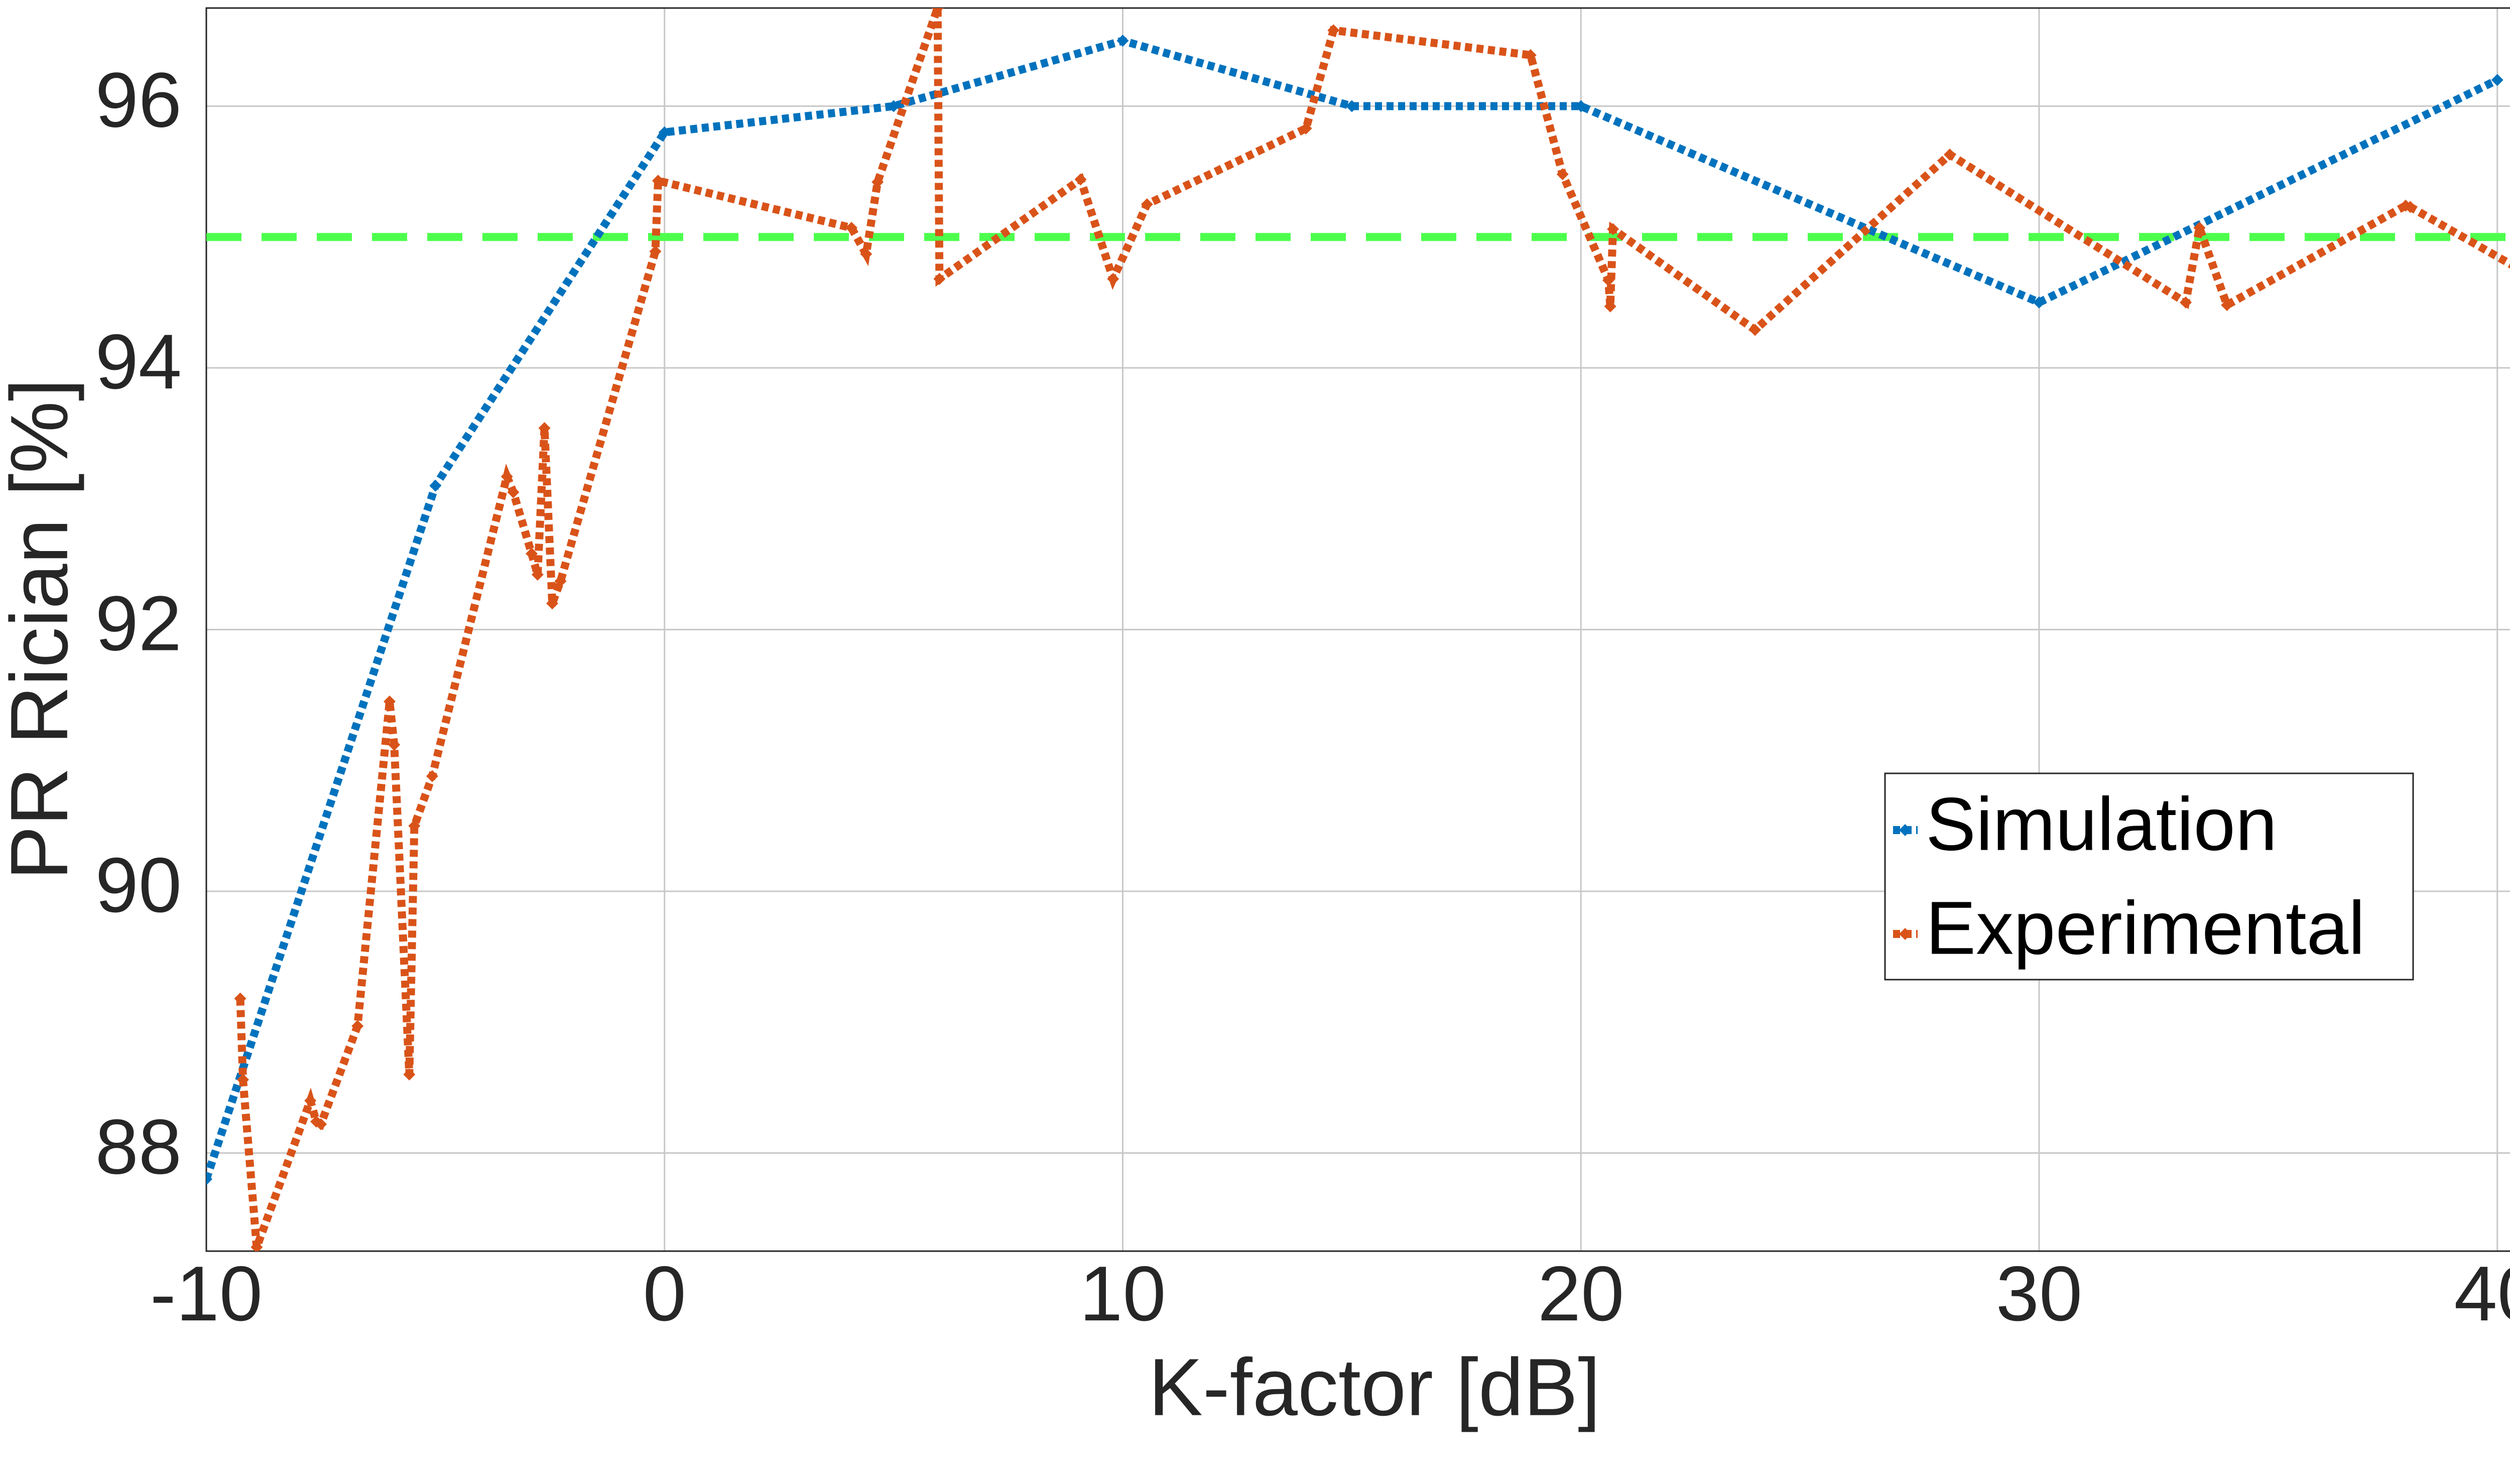  I want to click on x-tick-label: 0, so click(664, 1293).